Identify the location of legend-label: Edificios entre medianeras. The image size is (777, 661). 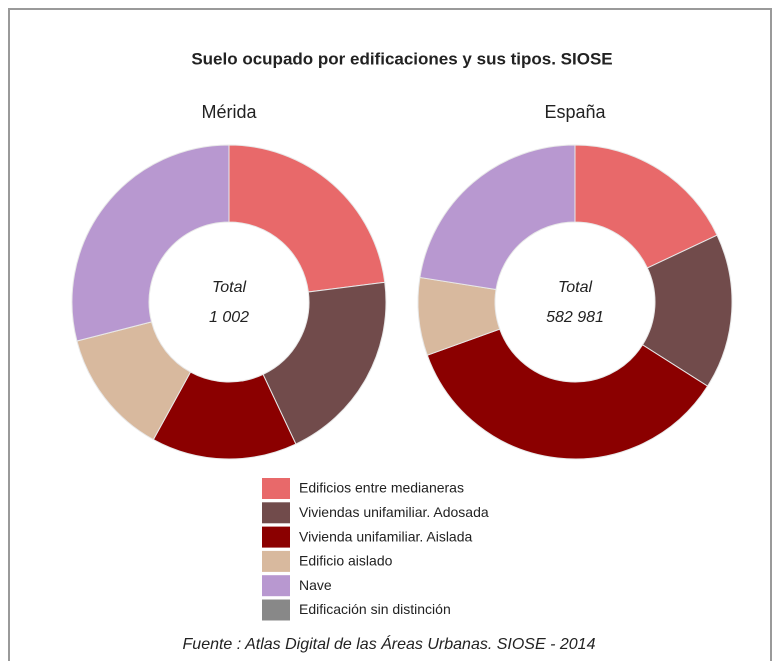
(381, 488).